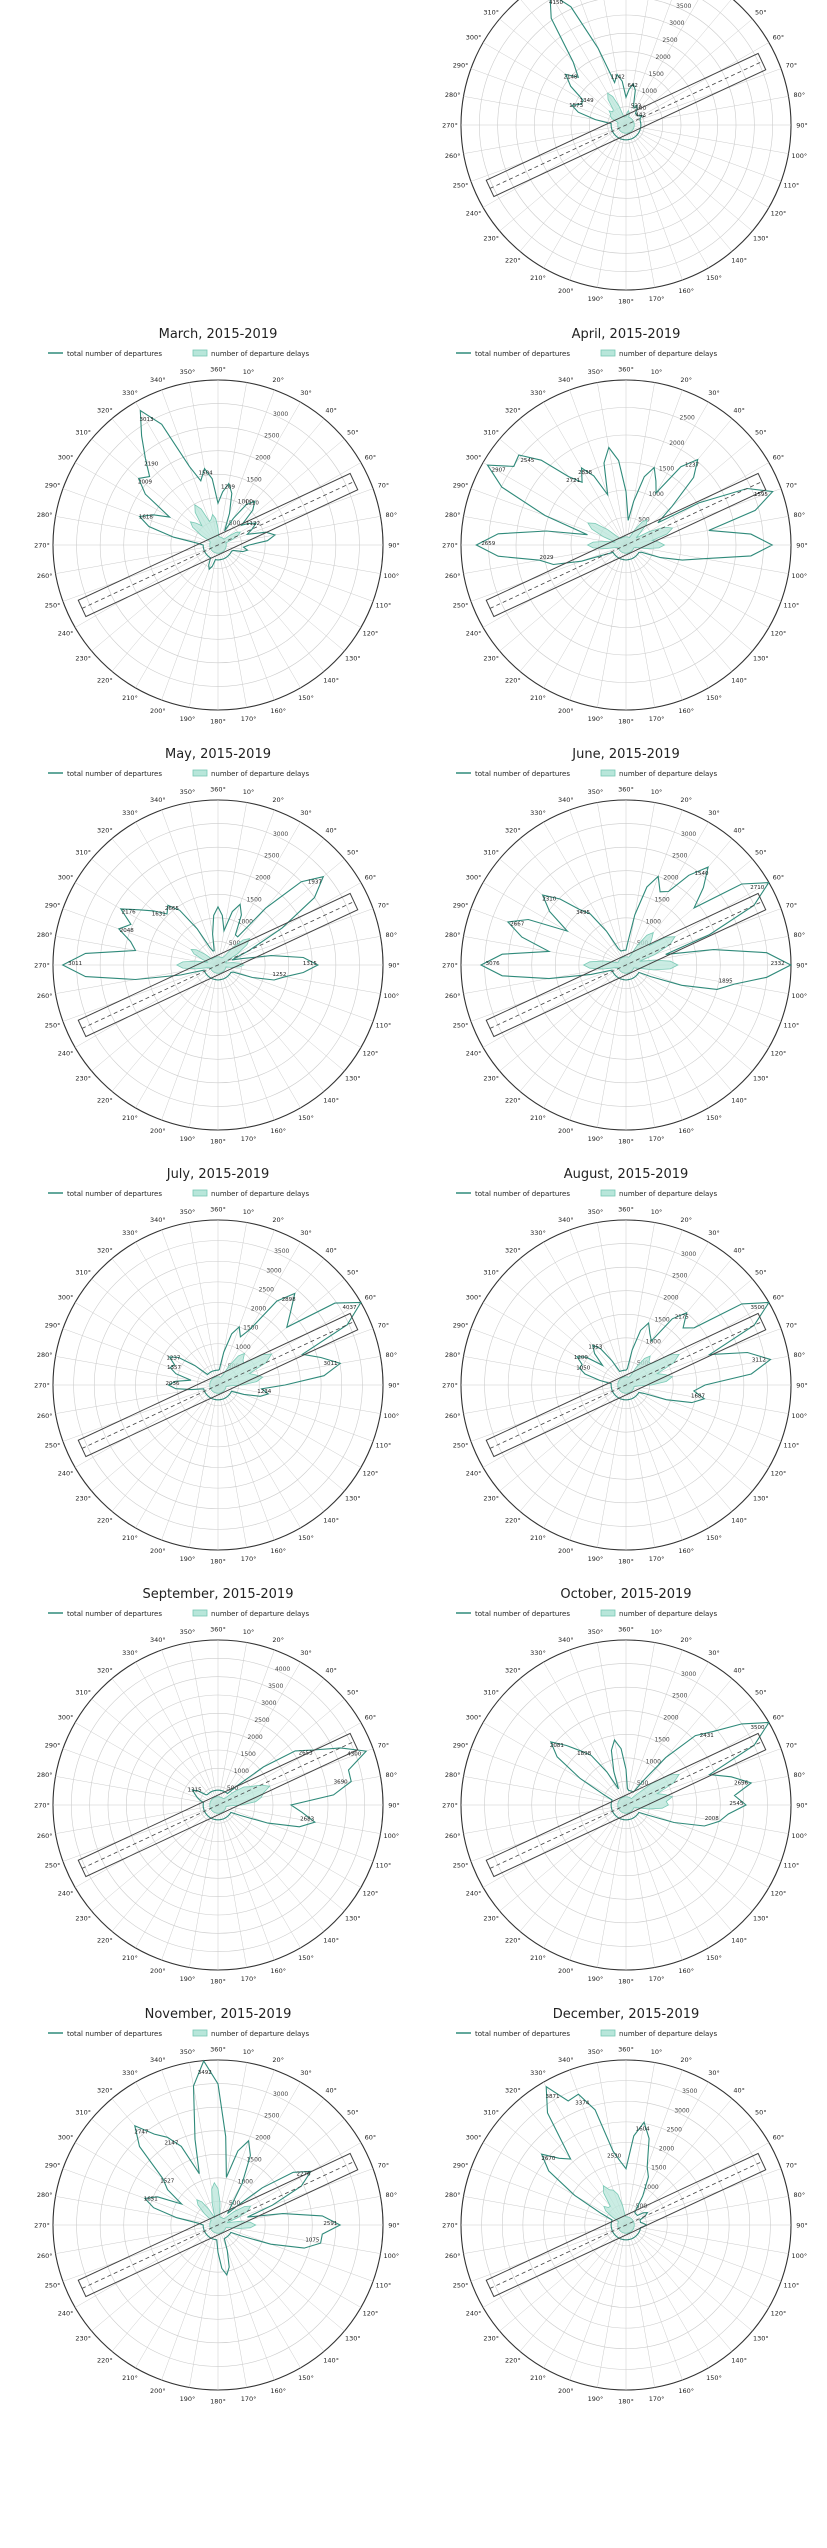  Describe the element at coordinates (683, 6) in the screenshot. I see `radial-tick-label: 3500` at that location.